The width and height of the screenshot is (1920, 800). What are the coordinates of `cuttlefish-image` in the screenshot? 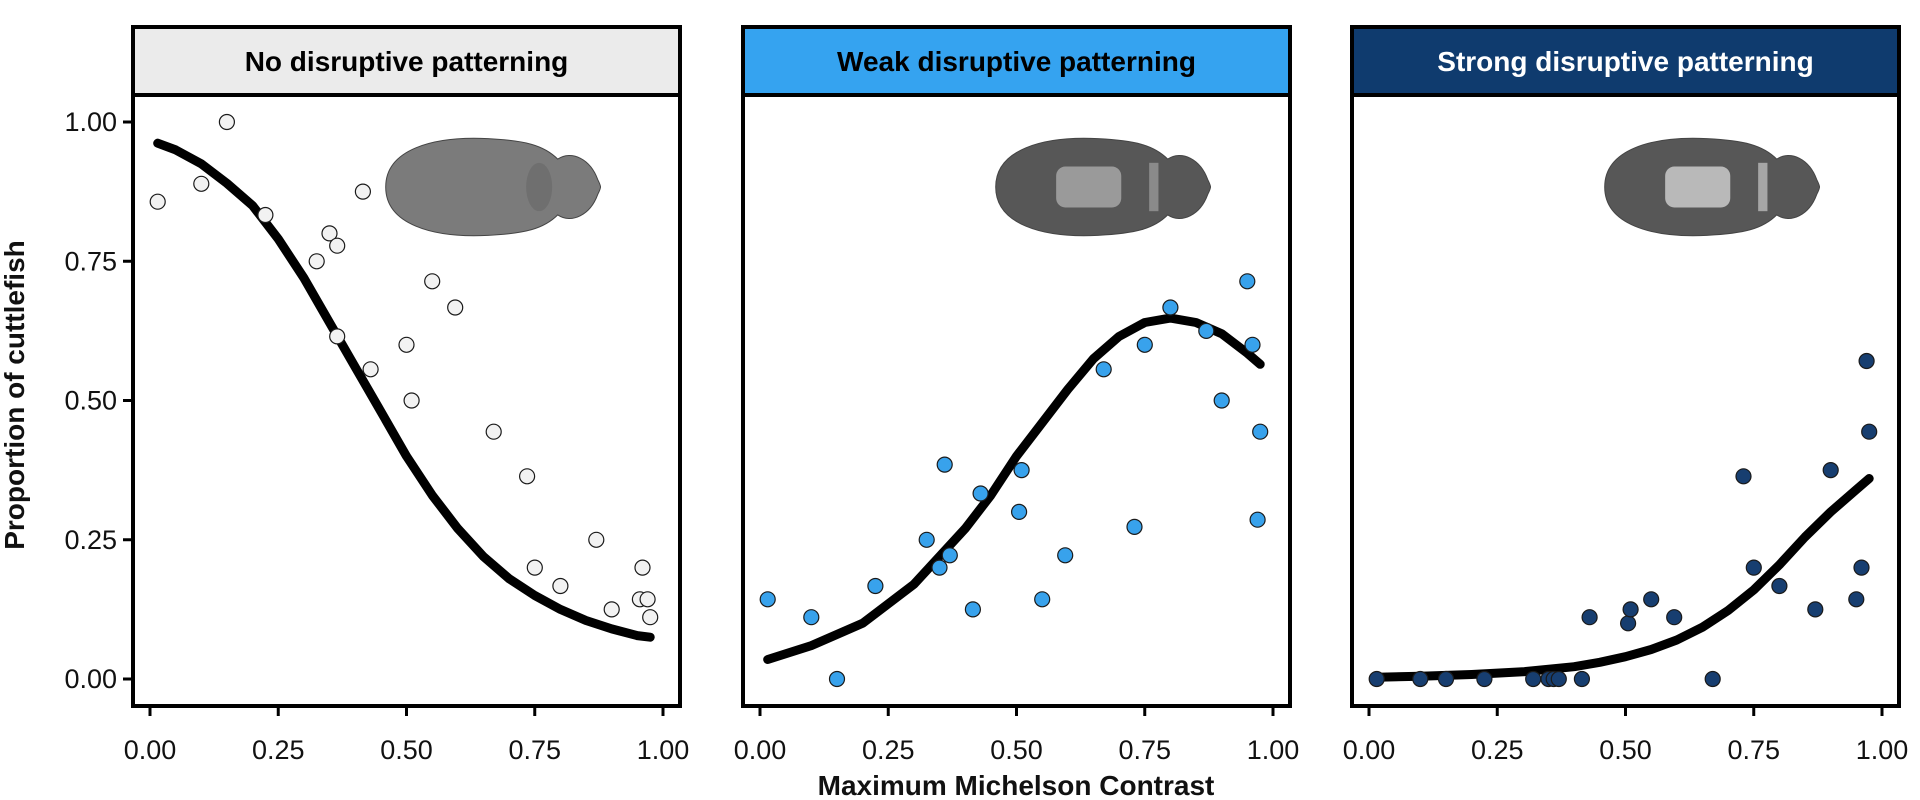 It's located at (493, 187).